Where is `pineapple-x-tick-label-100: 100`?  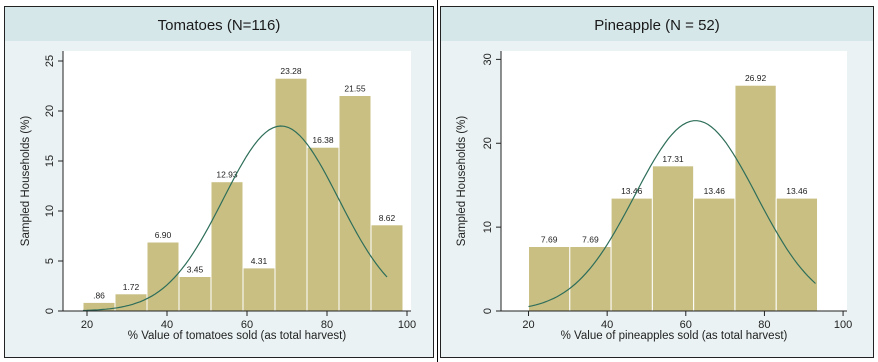
pineapple-x-tick-label-100: 100 is located at coordinates (843, 325).